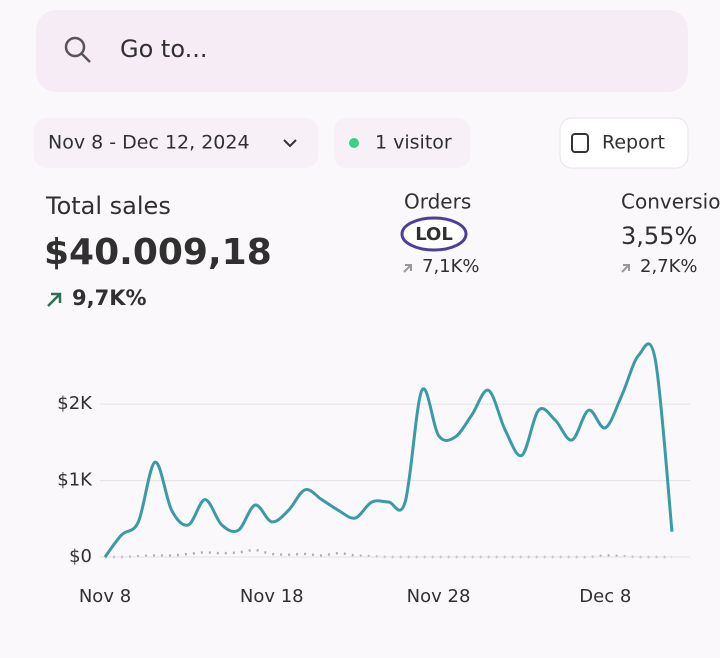 The image size is (720, 658). Describe the element at coordinates (109, 298) in the screenshot. I see `metric-change: 9,7K%` at that location.